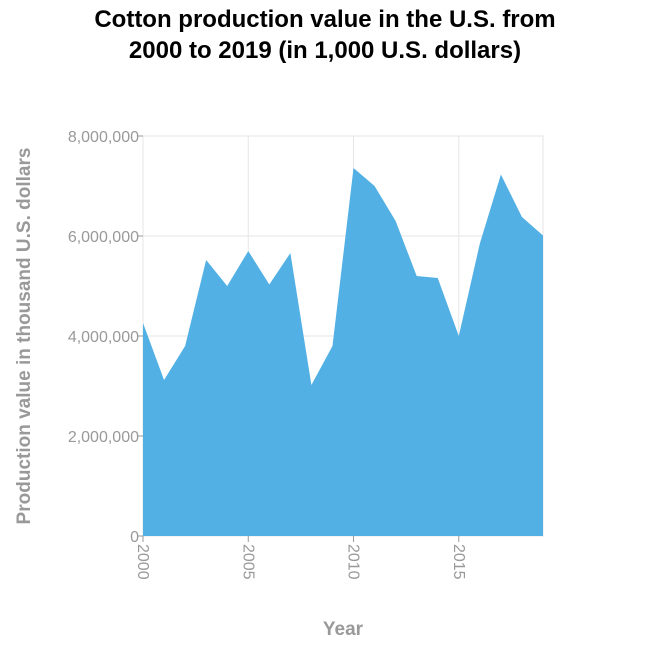 The height and width of the screenshot is (648, 650). Describe the element at coordinates (300, 558) in the screenshot. I see `x-axis-ticks: 2000 2005 2010 2015` at that location.